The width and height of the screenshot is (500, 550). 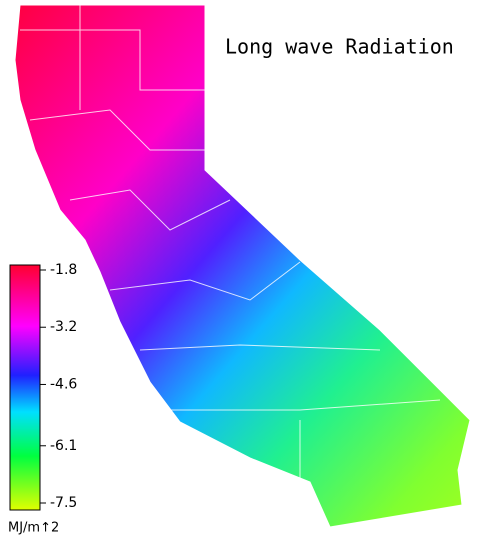 What do you see at coordinates (63, 503) in the screenshot?
I see `colorbar-tick-label: -7.5` at bounding box center [63, 503].